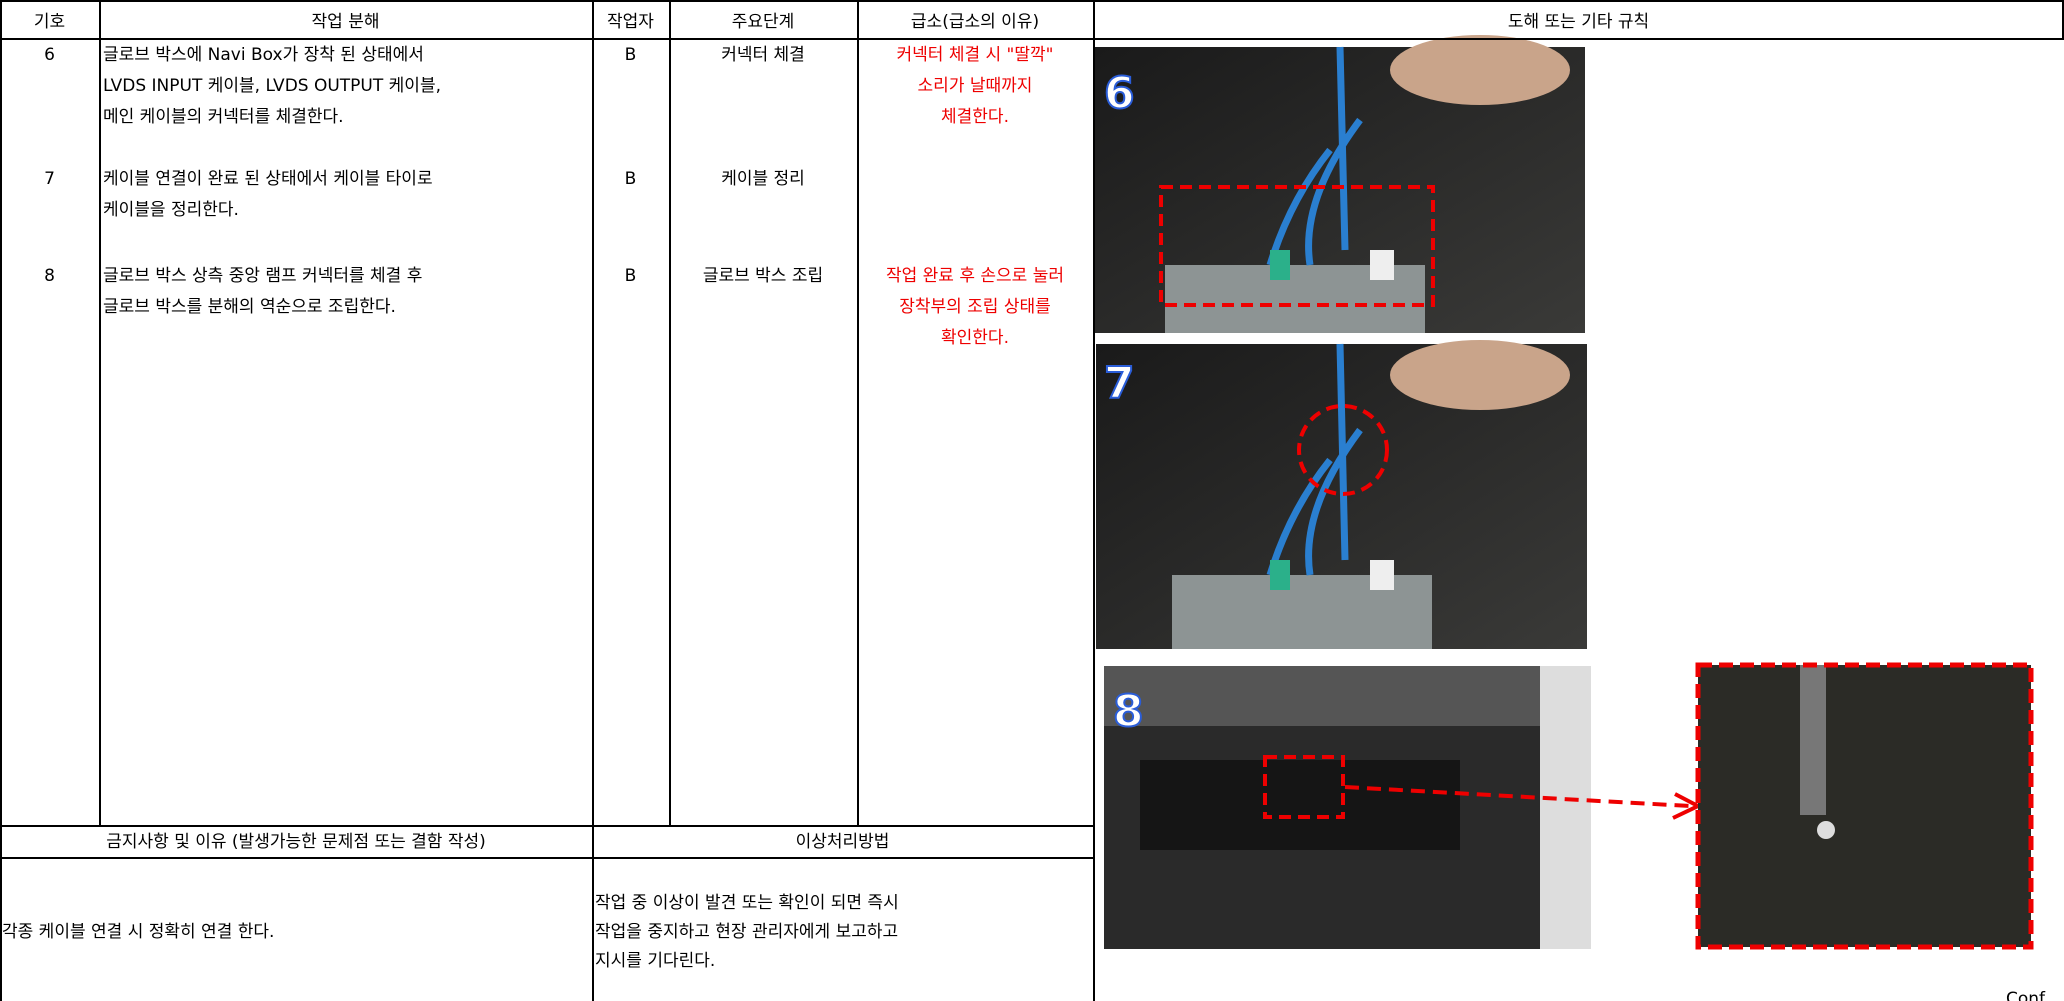  What do you see at coordinates (1119, 383) in the screenshot?
I see `photo-label: 7` at bounding box center [1119, 383].